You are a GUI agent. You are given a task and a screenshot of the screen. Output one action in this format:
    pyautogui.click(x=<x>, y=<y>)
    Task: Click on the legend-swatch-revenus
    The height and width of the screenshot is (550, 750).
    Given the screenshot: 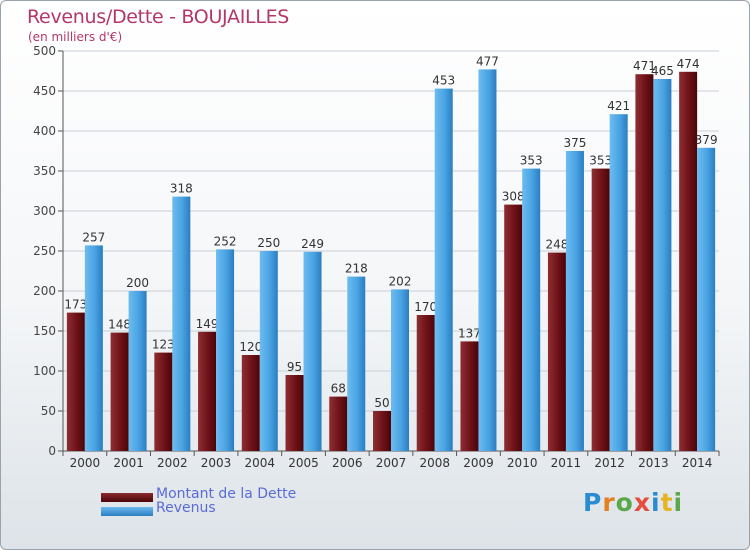 What is the action you would take?
    pyautogui.click(x=127, y=511)
    